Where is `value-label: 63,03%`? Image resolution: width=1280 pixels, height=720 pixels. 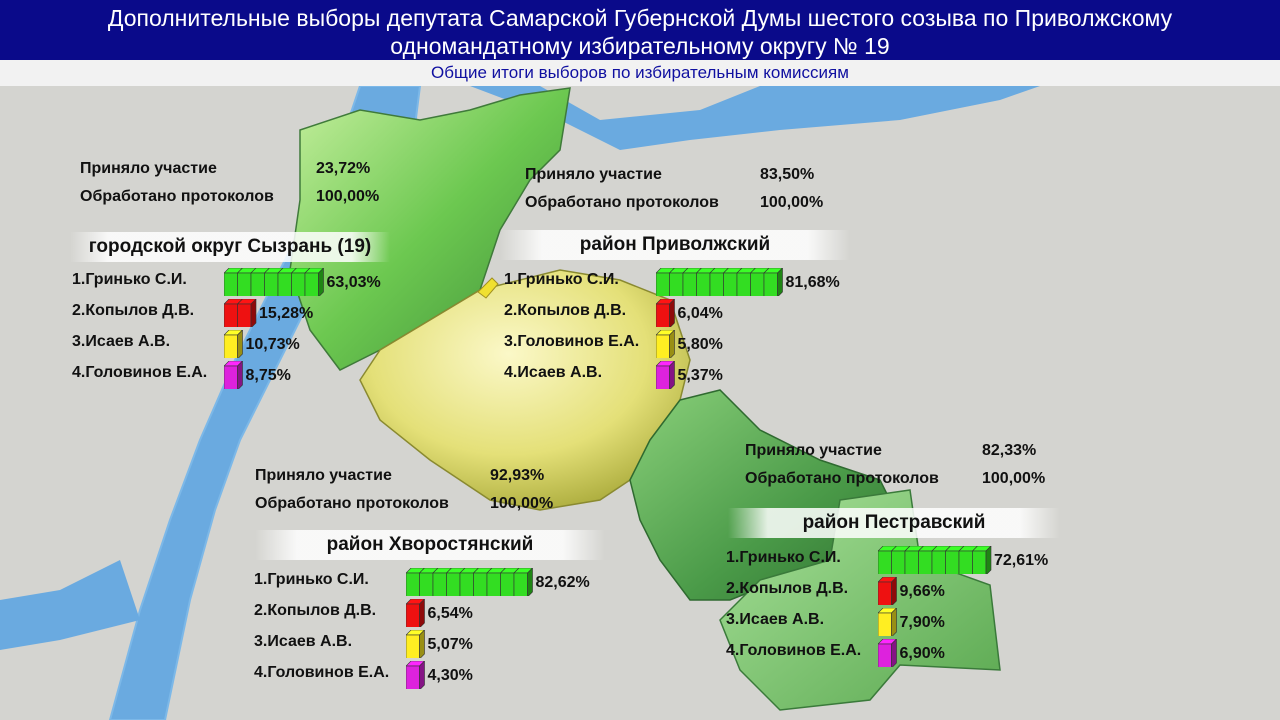 value-label: 63,03% is located at coordinates (353, 282).